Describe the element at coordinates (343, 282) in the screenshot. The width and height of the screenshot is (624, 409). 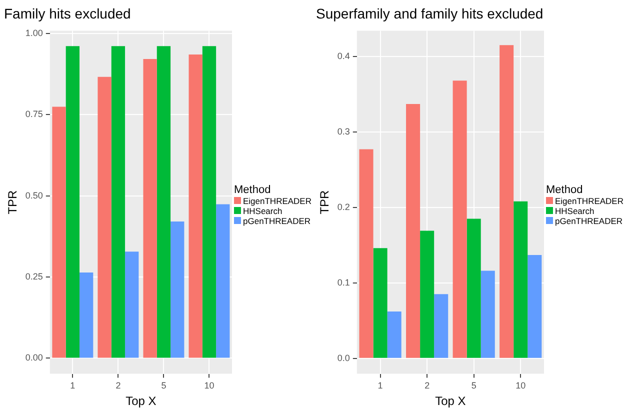
I see `y-tick-label: 0.1` at that location.